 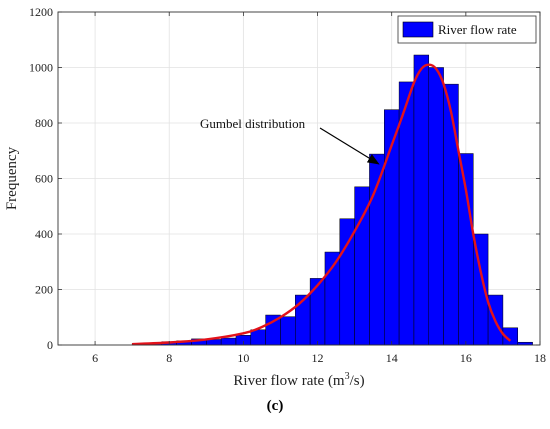 I want to click on legend-swatch, so click(x=418, y=29).